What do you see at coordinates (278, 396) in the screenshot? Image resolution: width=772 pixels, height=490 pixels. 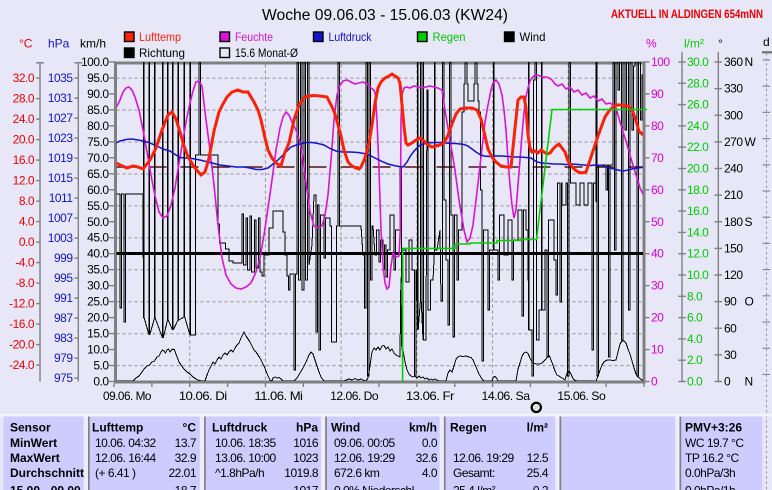 I see `svg-text: 11.06. Mi` at bounding box center [278, 396].